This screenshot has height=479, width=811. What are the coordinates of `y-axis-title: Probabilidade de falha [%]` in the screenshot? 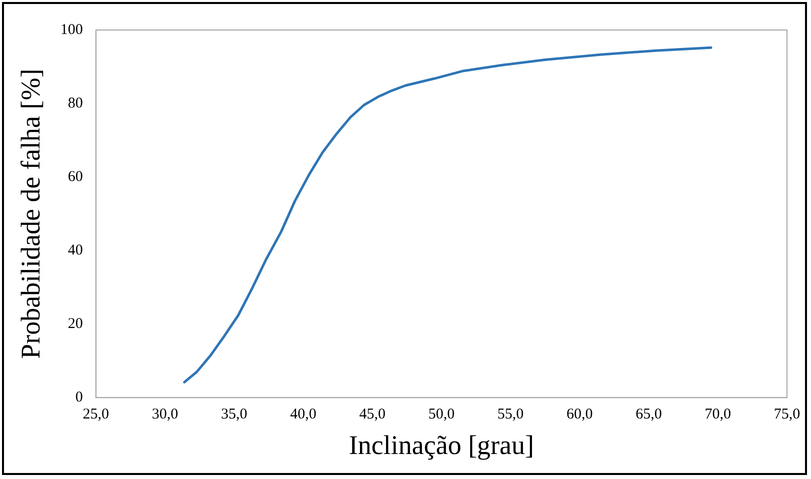 It's located at (30, 213).